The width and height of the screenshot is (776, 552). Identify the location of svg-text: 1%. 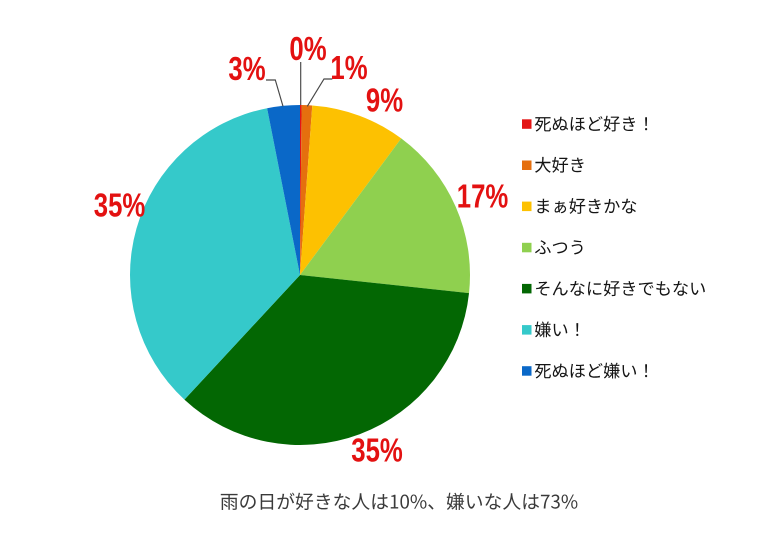
(348, 68).